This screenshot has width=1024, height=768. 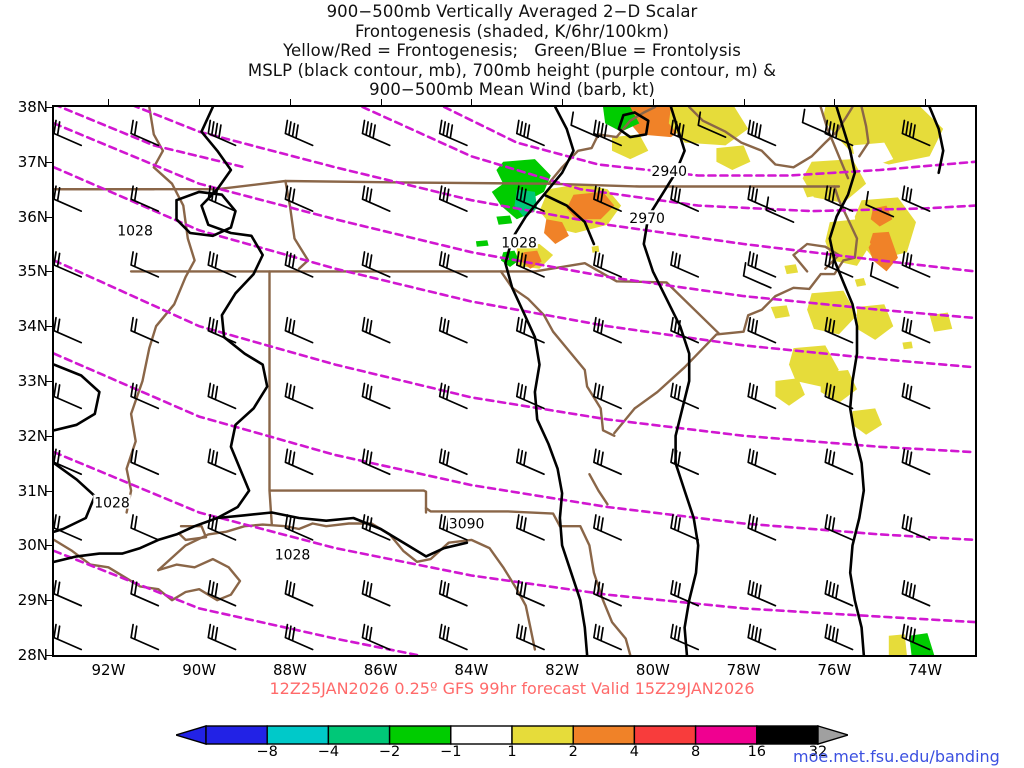 I want to click on lat-tick-38N: 38N, so click(x=32, y=107).